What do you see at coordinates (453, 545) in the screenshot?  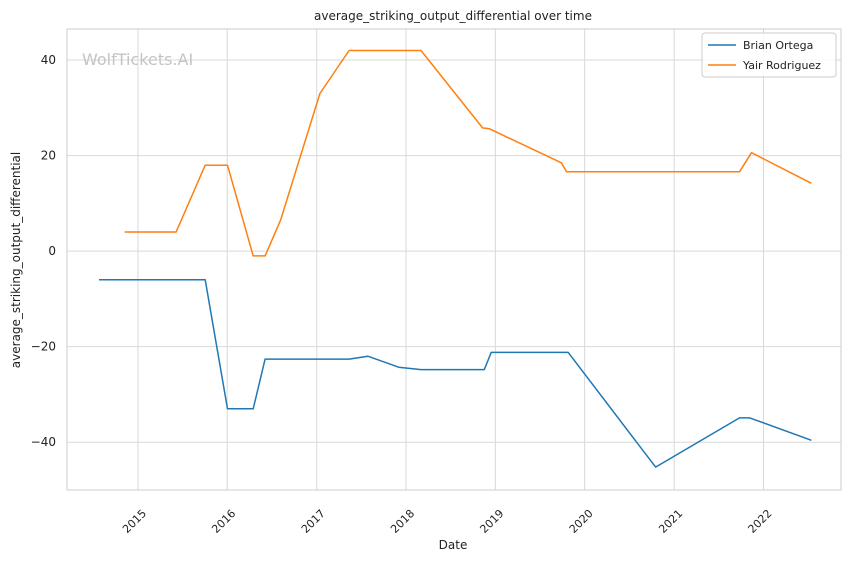 I see `x-axis-label: Date` at bounding box center [453, 545].